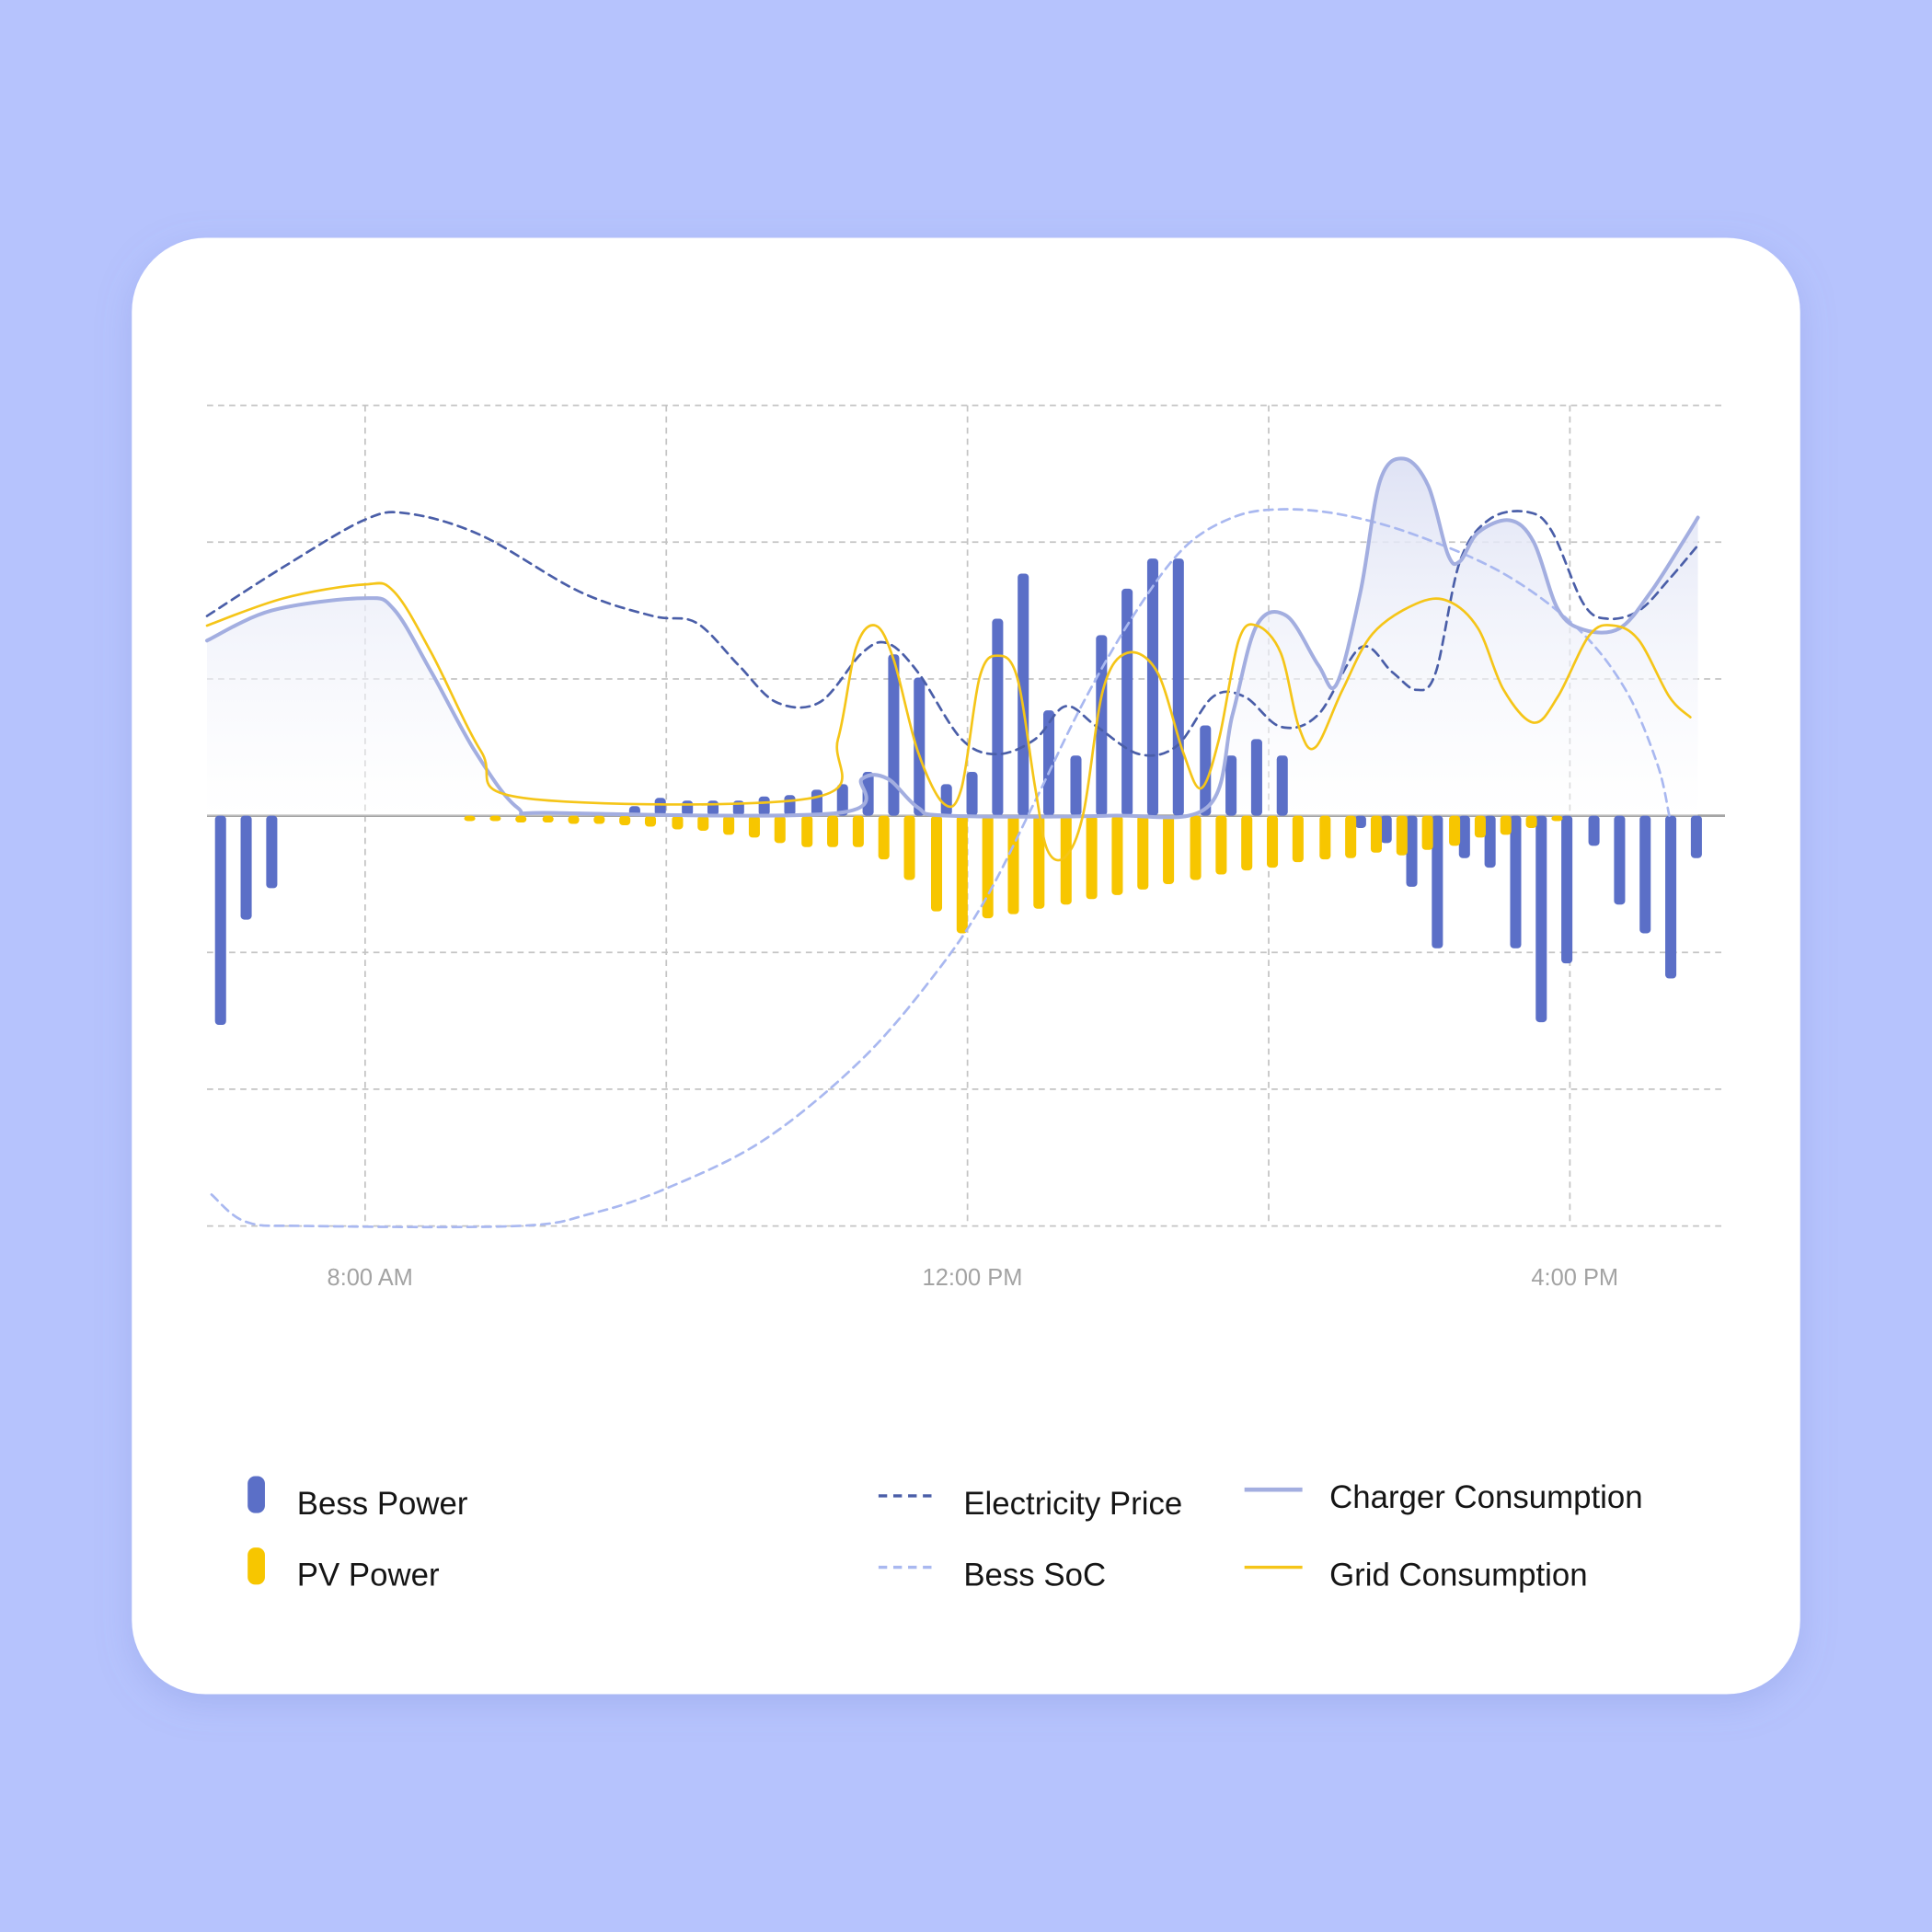 The image size is (1932, 1932). Describe the element at coordinates (382, 1504) in the screenshot. I see `legend-label: Bess Power` at that location.